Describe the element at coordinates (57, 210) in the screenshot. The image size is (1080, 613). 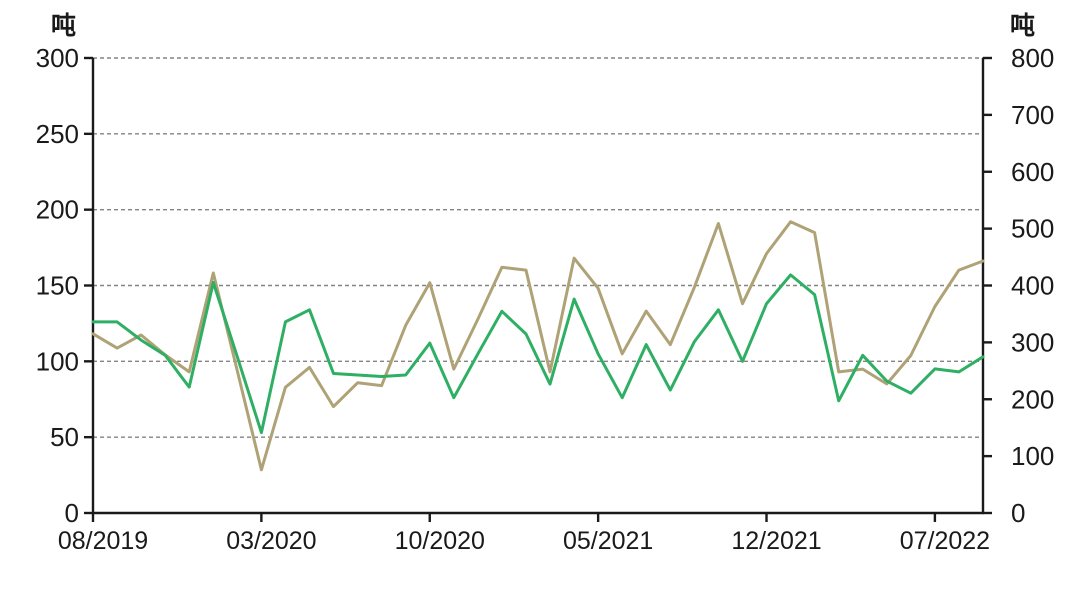
I see `left-tick-label: 200` at that location.